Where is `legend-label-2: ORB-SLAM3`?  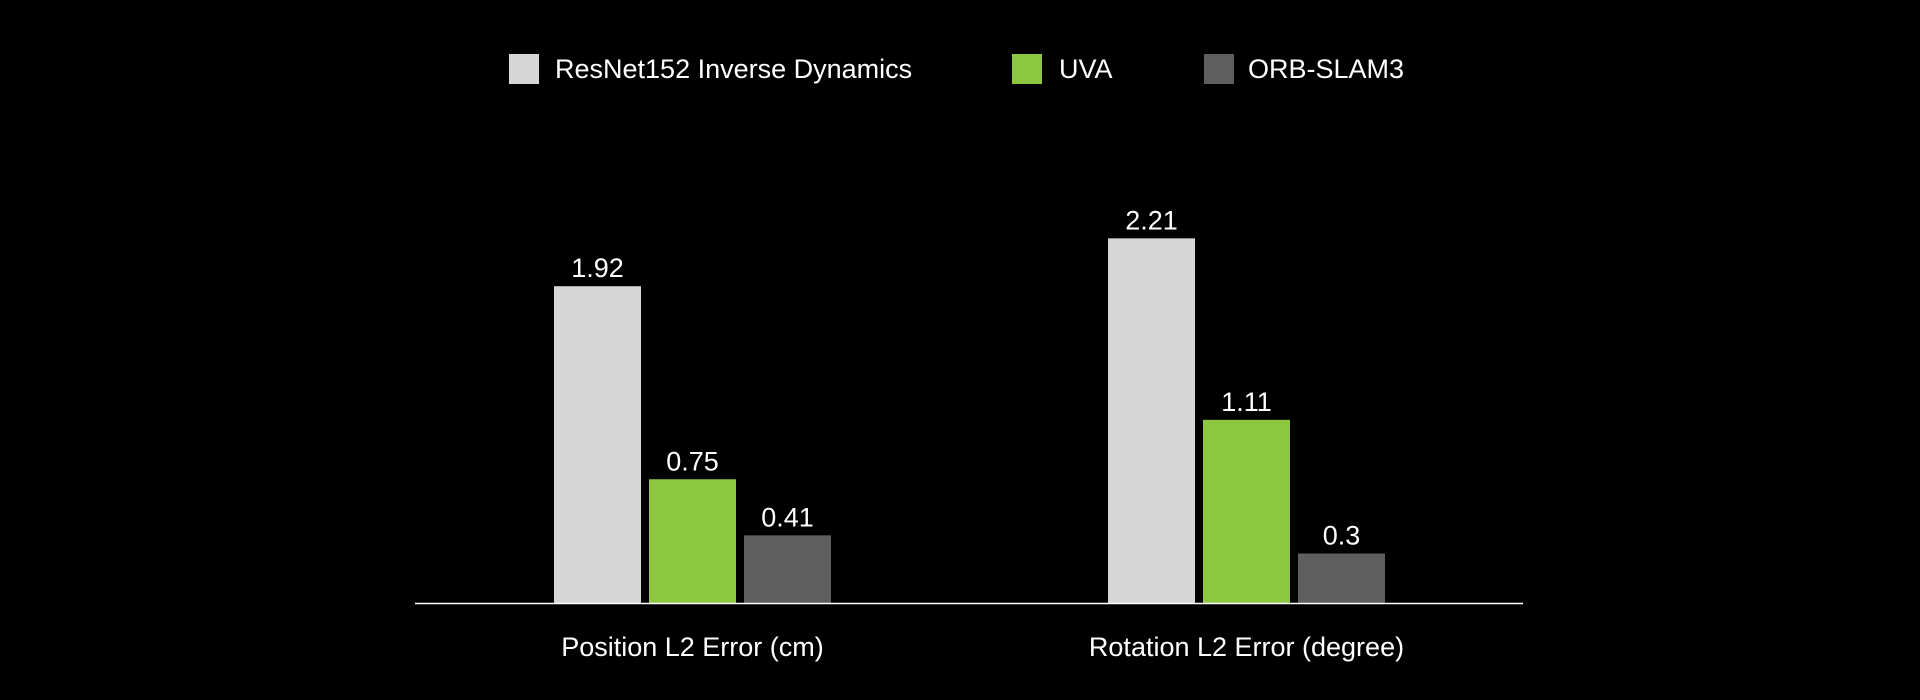
legend-label-2: ORB-SLAM3 is located at coordinates (1326, 69).